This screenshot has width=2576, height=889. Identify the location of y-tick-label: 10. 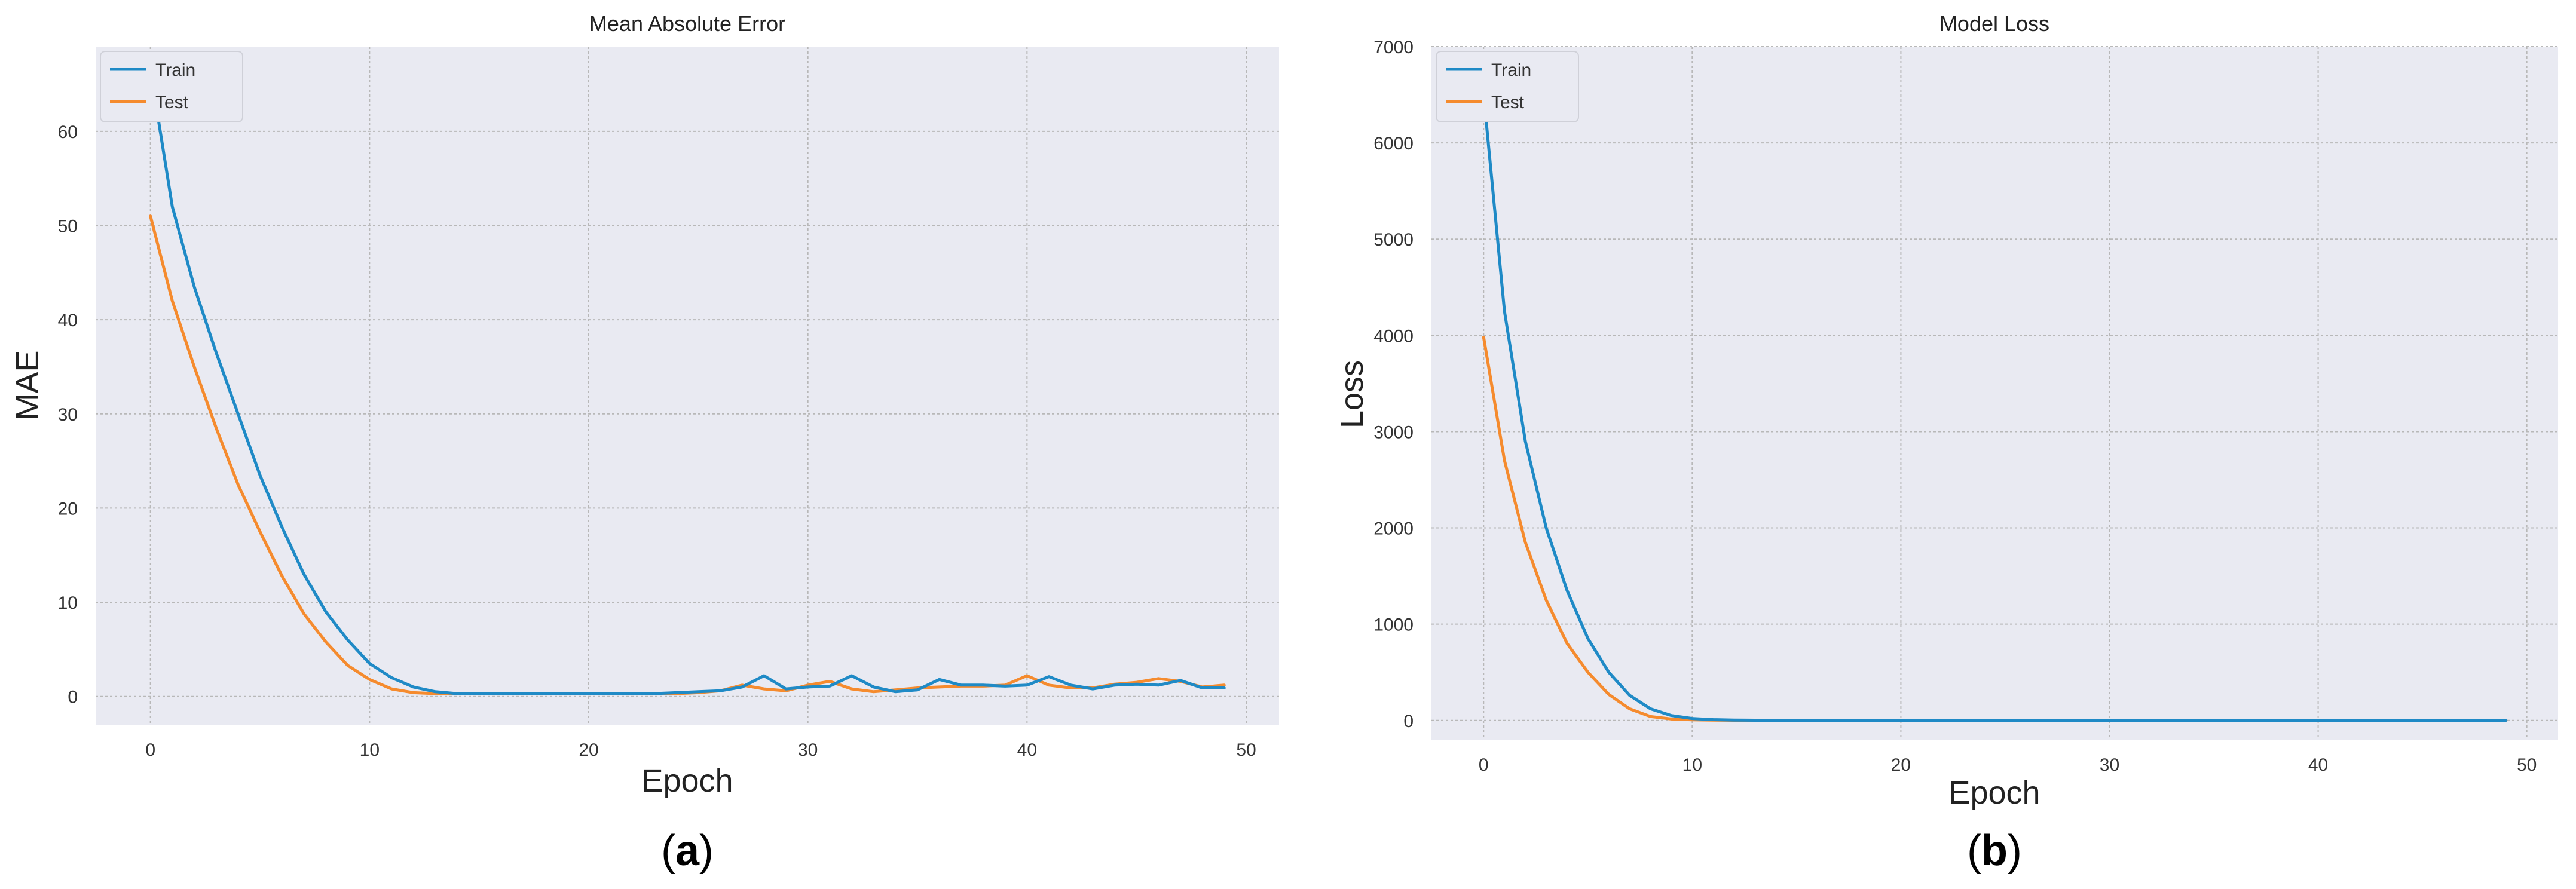
(68, 603).